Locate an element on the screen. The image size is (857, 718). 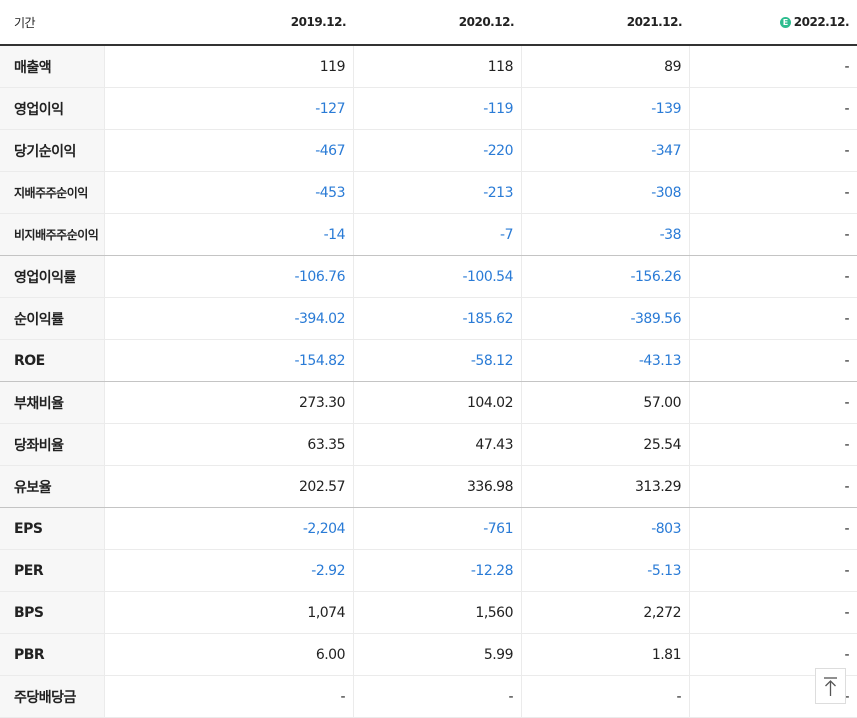
value-cell: -156.26 is located at coordinates (606, 276).